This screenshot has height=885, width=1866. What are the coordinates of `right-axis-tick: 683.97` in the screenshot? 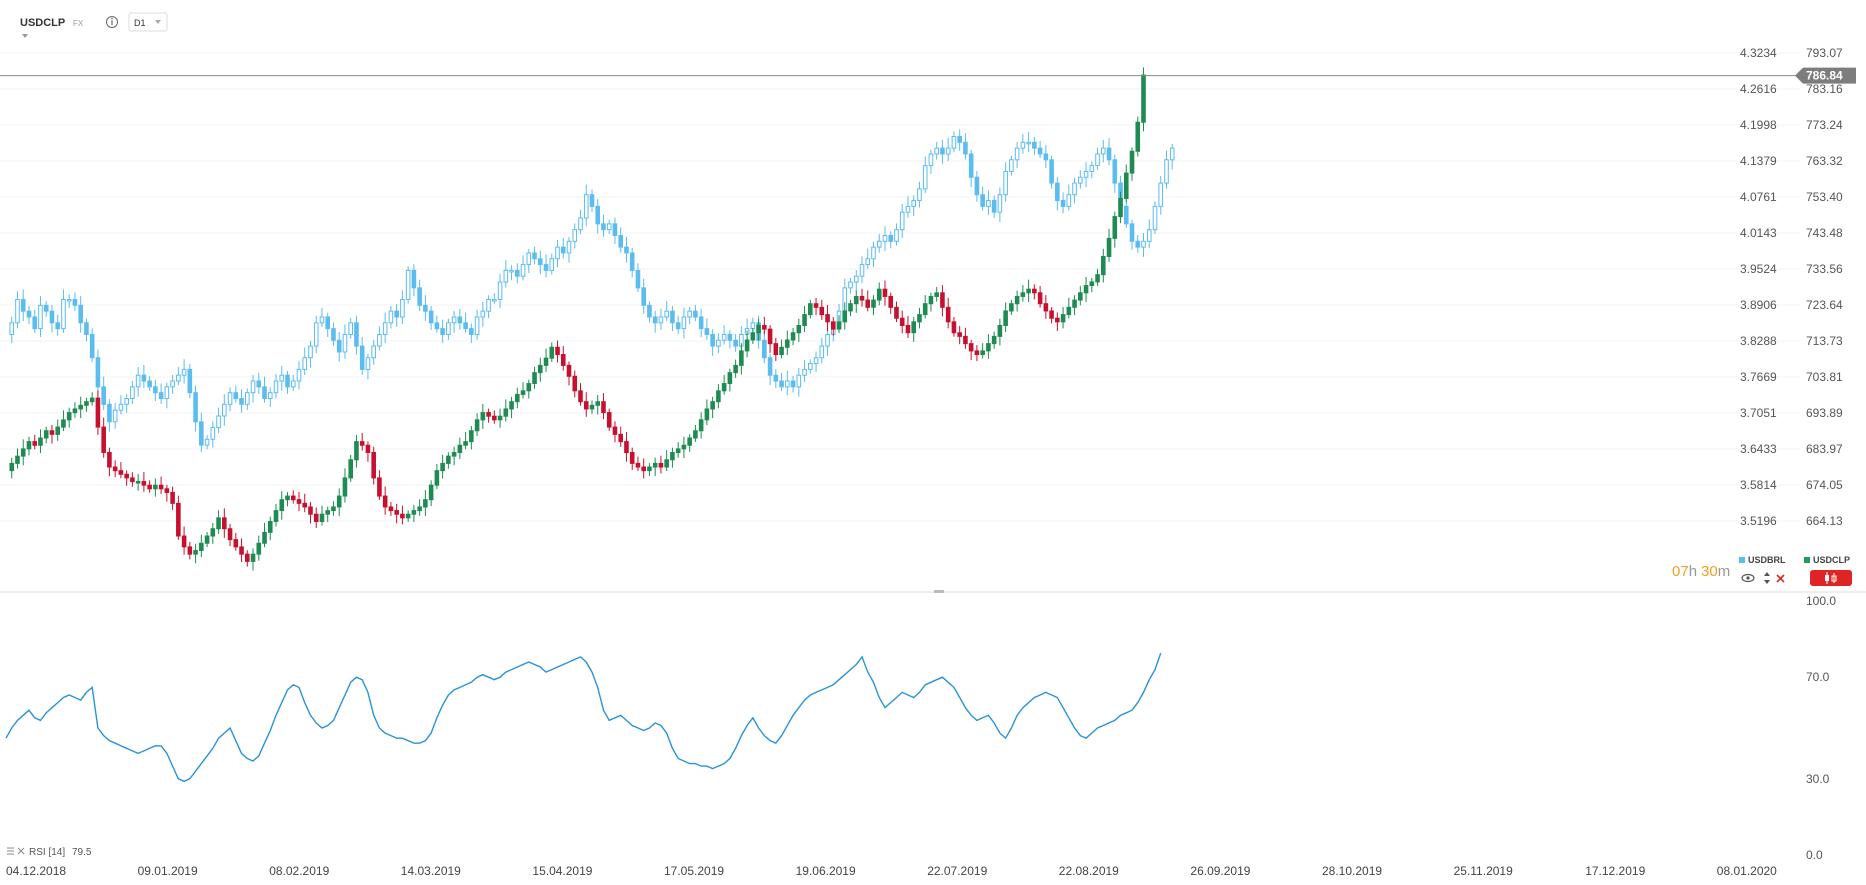 It's located at (1824, 449).